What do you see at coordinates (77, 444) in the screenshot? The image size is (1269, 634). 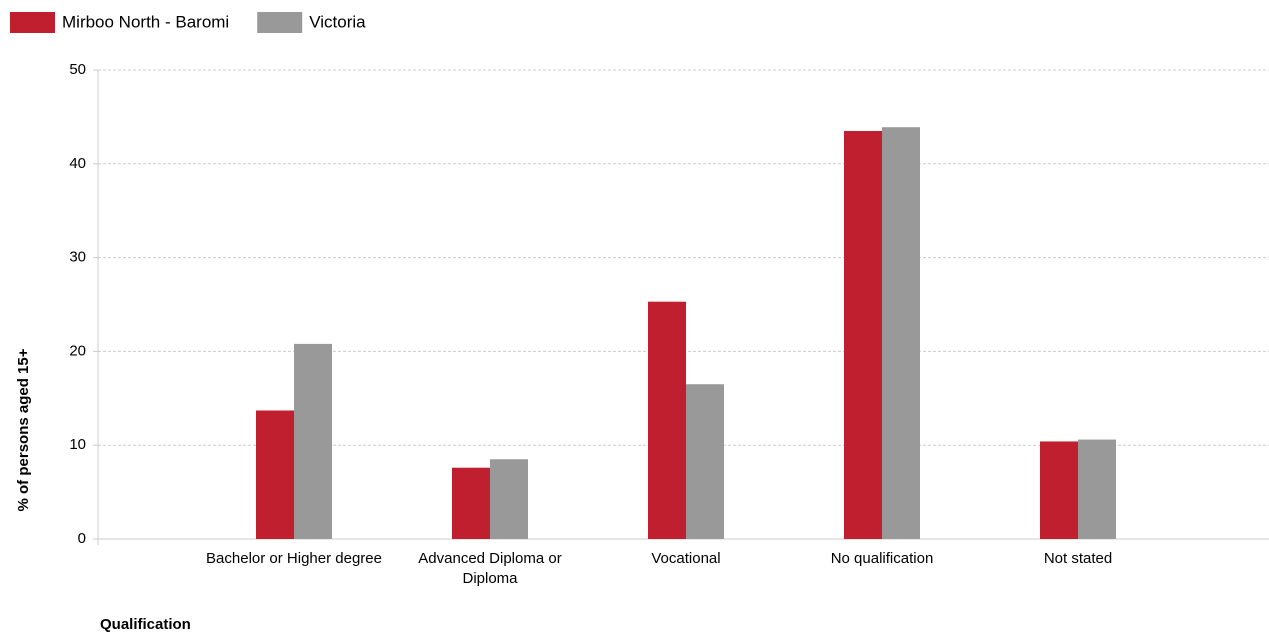 I see `y-tick-label: 10` at bounding box center [77, 444].